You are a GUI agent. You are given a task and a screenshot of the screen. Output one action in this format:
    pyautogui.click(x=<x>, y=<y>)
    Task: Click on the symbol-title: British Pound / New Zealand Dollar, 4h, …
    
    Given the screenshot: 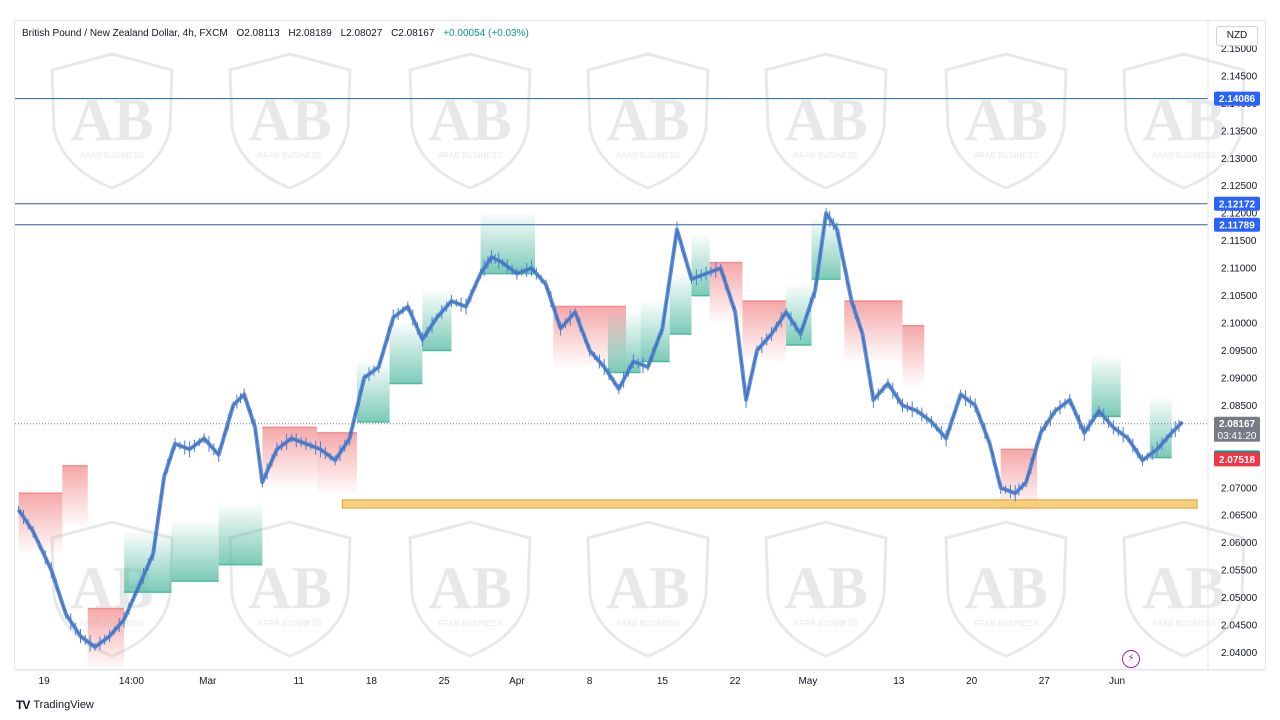 What is the action you would take?
    pyautogui.click(x=125, y=33)
    